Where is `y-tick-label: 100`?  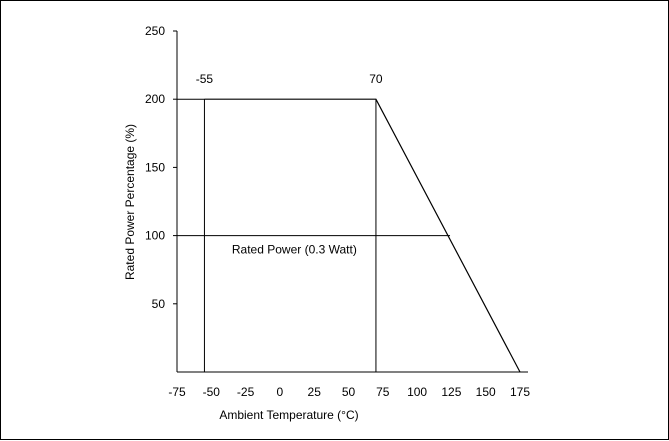
y-tick-label: 100 is located at coordinates (155, 236).